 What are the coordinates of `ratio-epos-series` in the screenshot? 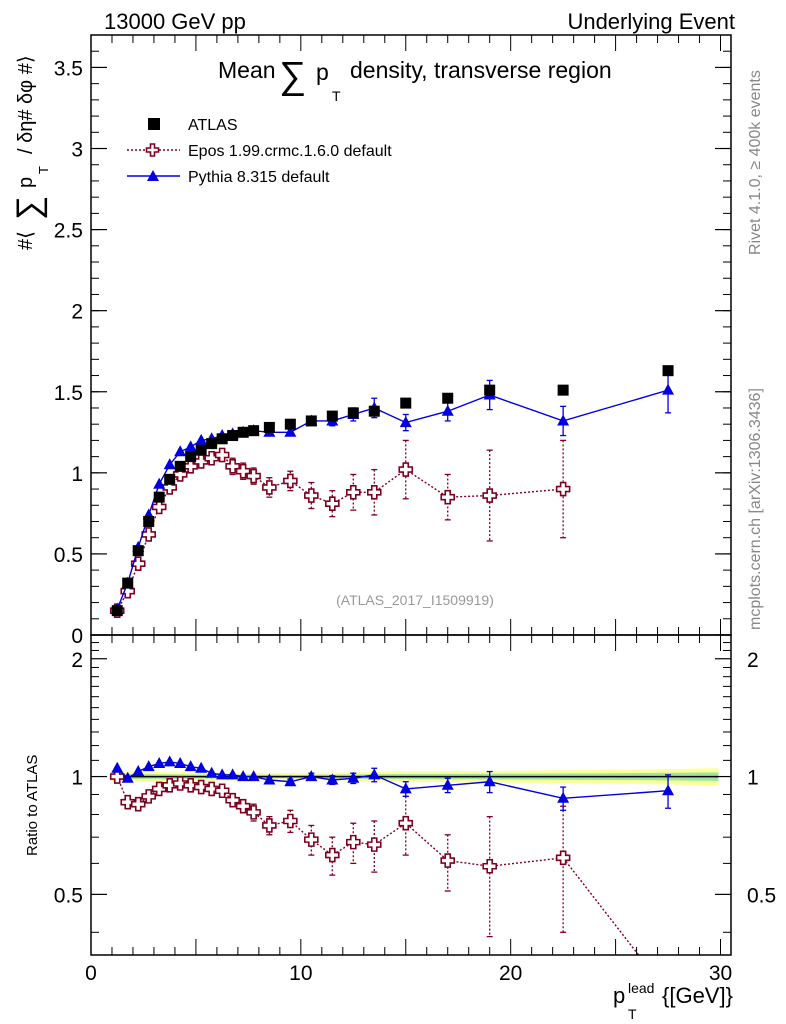 It's located at (374, 862).